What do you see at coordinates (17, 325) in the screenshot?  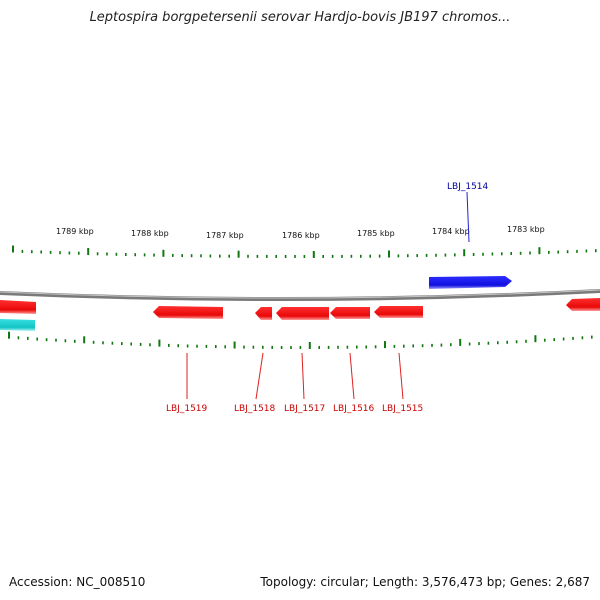 I see `partial-feature-left-cyan` at bounding box center [17, 325].